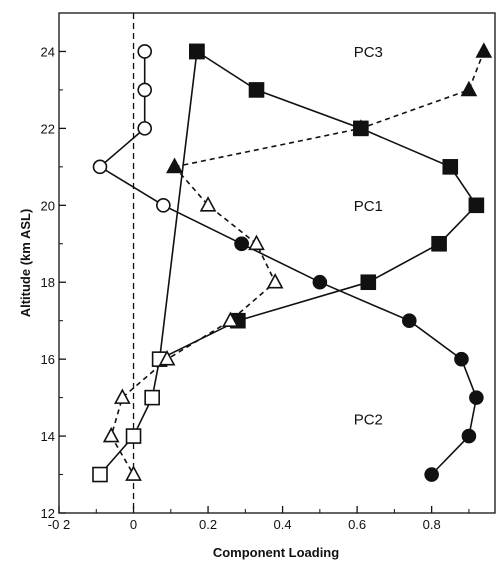 This screenshot has height=562, width=496. Describe the element at coordinates (199, 339) in the screenshot. I see `connector-line` at that location.